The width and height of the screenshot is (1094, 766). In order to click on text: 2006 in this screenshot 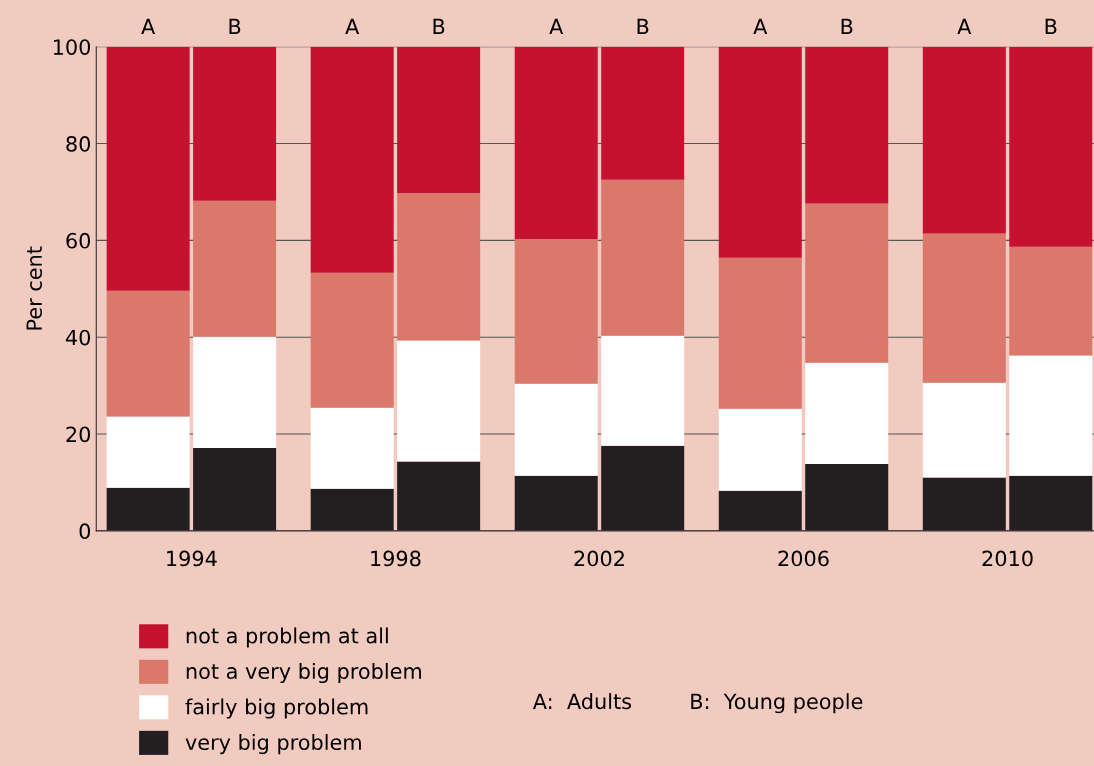, I will do `click(803, 558)`.